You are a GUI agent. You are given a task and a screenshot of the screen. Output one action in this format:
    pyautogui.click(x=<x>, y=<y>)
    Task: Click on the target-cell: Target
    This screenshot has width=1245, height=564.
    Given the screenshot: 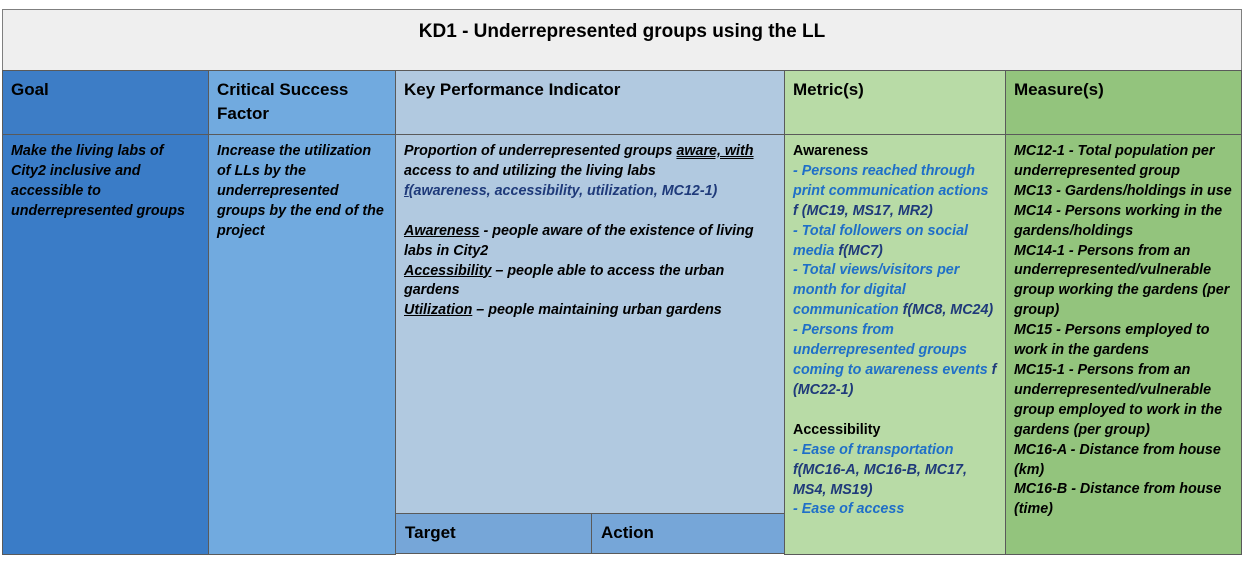 What is the action you would take?
    pyautogui.click(x=493, y=533)
    